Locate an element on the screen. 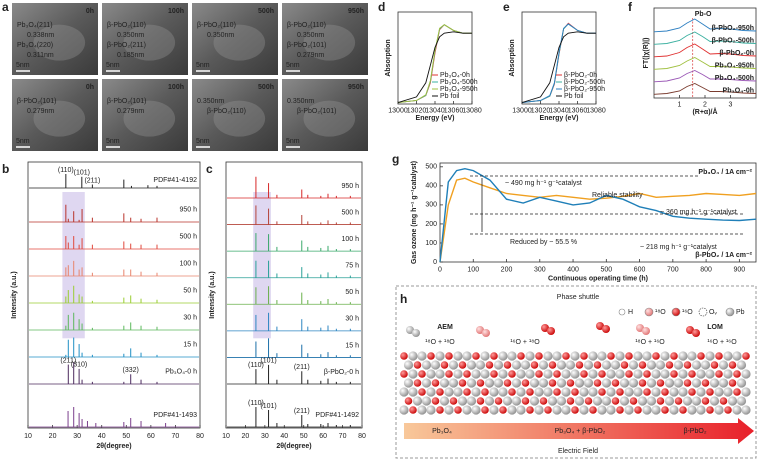 This screenshot has height=460, width=760. molecule-atom is located at coordinates (551, 331).